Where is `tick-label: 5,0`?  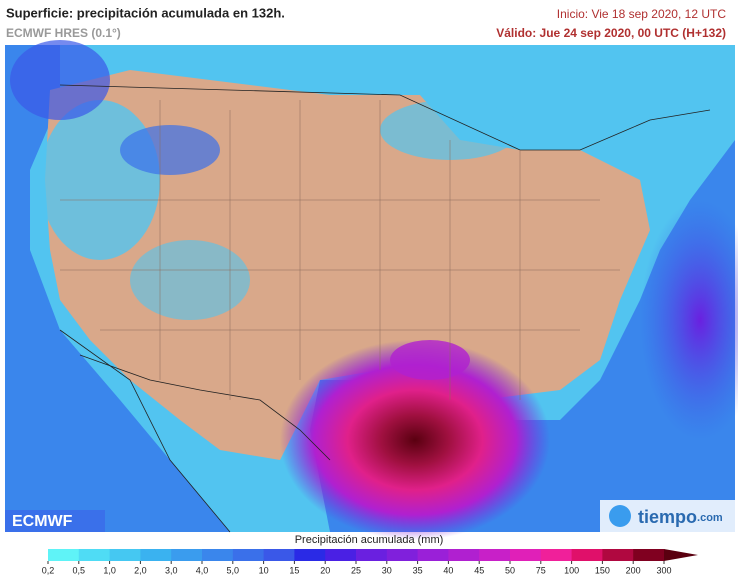 tick-label: 5,0 is located at coordinates (233, 570).